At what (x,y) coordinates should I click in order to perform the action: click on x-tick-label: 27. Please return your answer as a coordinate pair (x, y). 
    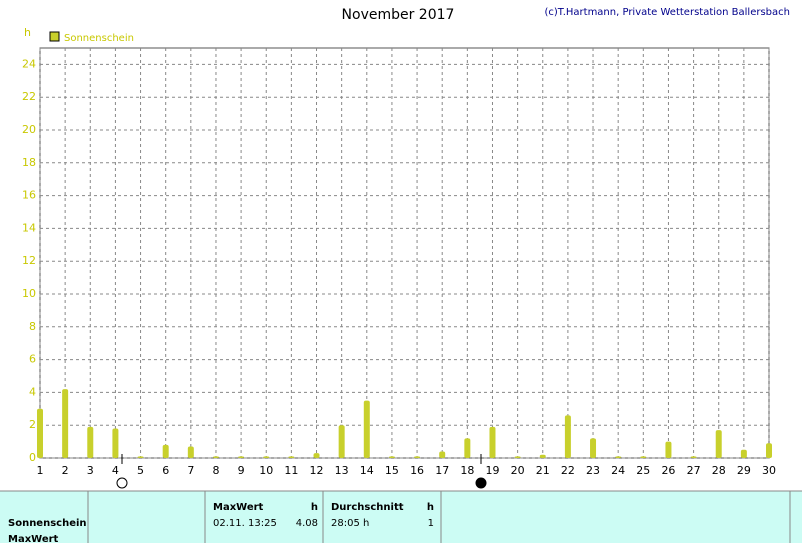
    Looking at the image, I should click on (694, 470).